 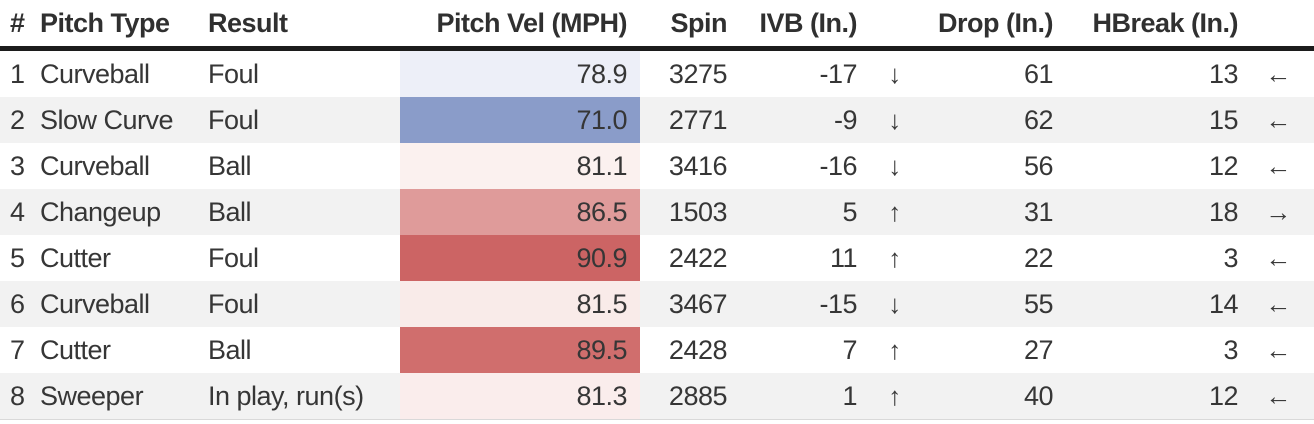 What do you see at coordinates (698, 73) in the screenshot?
I see `spin-rate: 3275` at bounding box center [698, 73].